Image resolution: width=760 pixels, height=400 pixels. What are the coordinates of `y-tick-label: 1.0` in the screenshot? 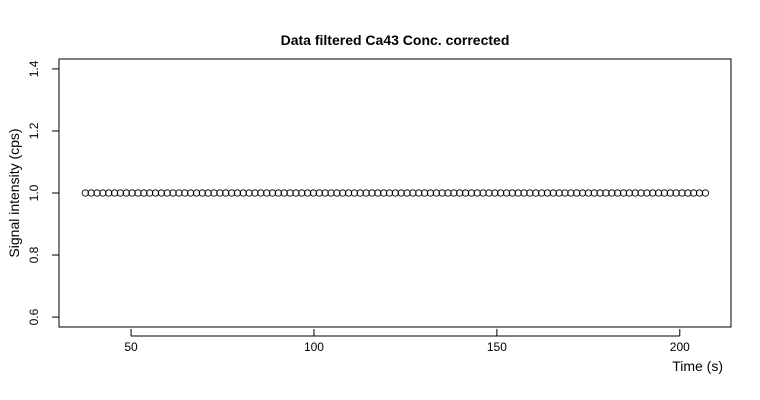 It's located at (34, 192).